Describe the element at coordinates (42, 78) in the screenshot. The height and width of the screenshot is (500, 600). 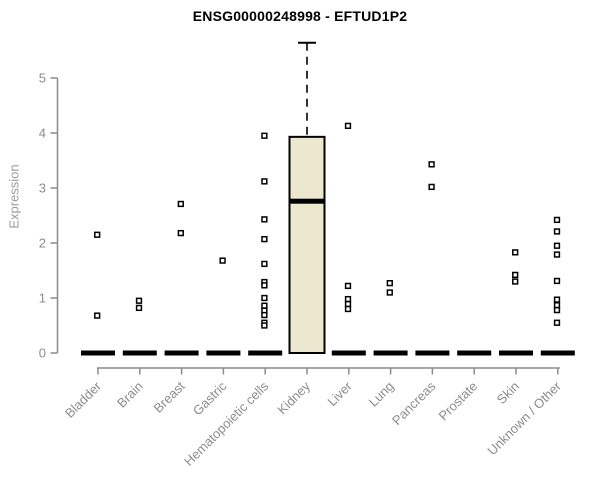
I see `y-tick-label-5: 5` at that location.